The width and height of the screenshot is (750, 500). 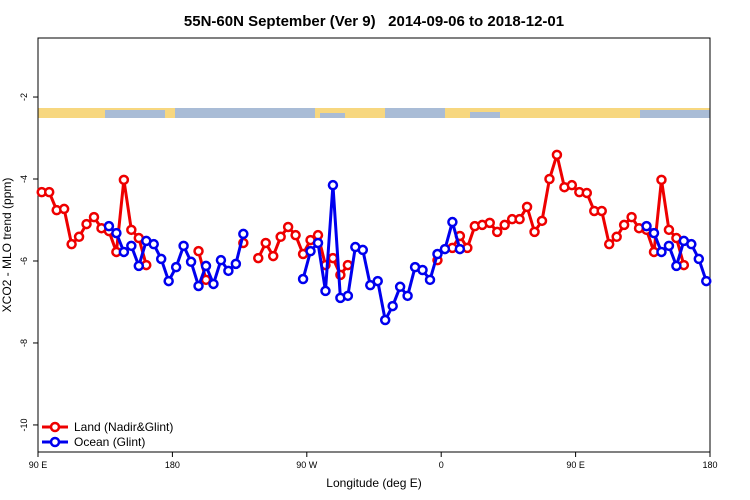 I want to click on map-strip, so click(x=374, y=113).